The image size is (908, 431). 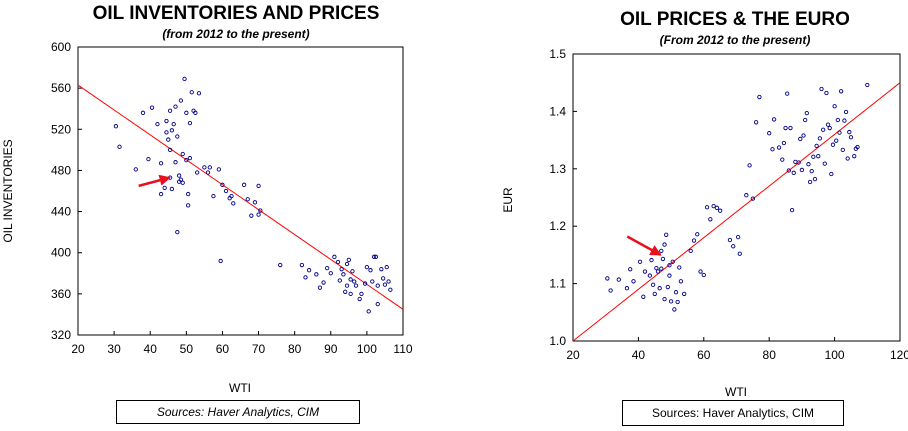 What do you see at coordinates (235, 34) in the screenshot?
I see `chart-subtitle: (from 2012 to the present)` at bounding box center [235, 34].